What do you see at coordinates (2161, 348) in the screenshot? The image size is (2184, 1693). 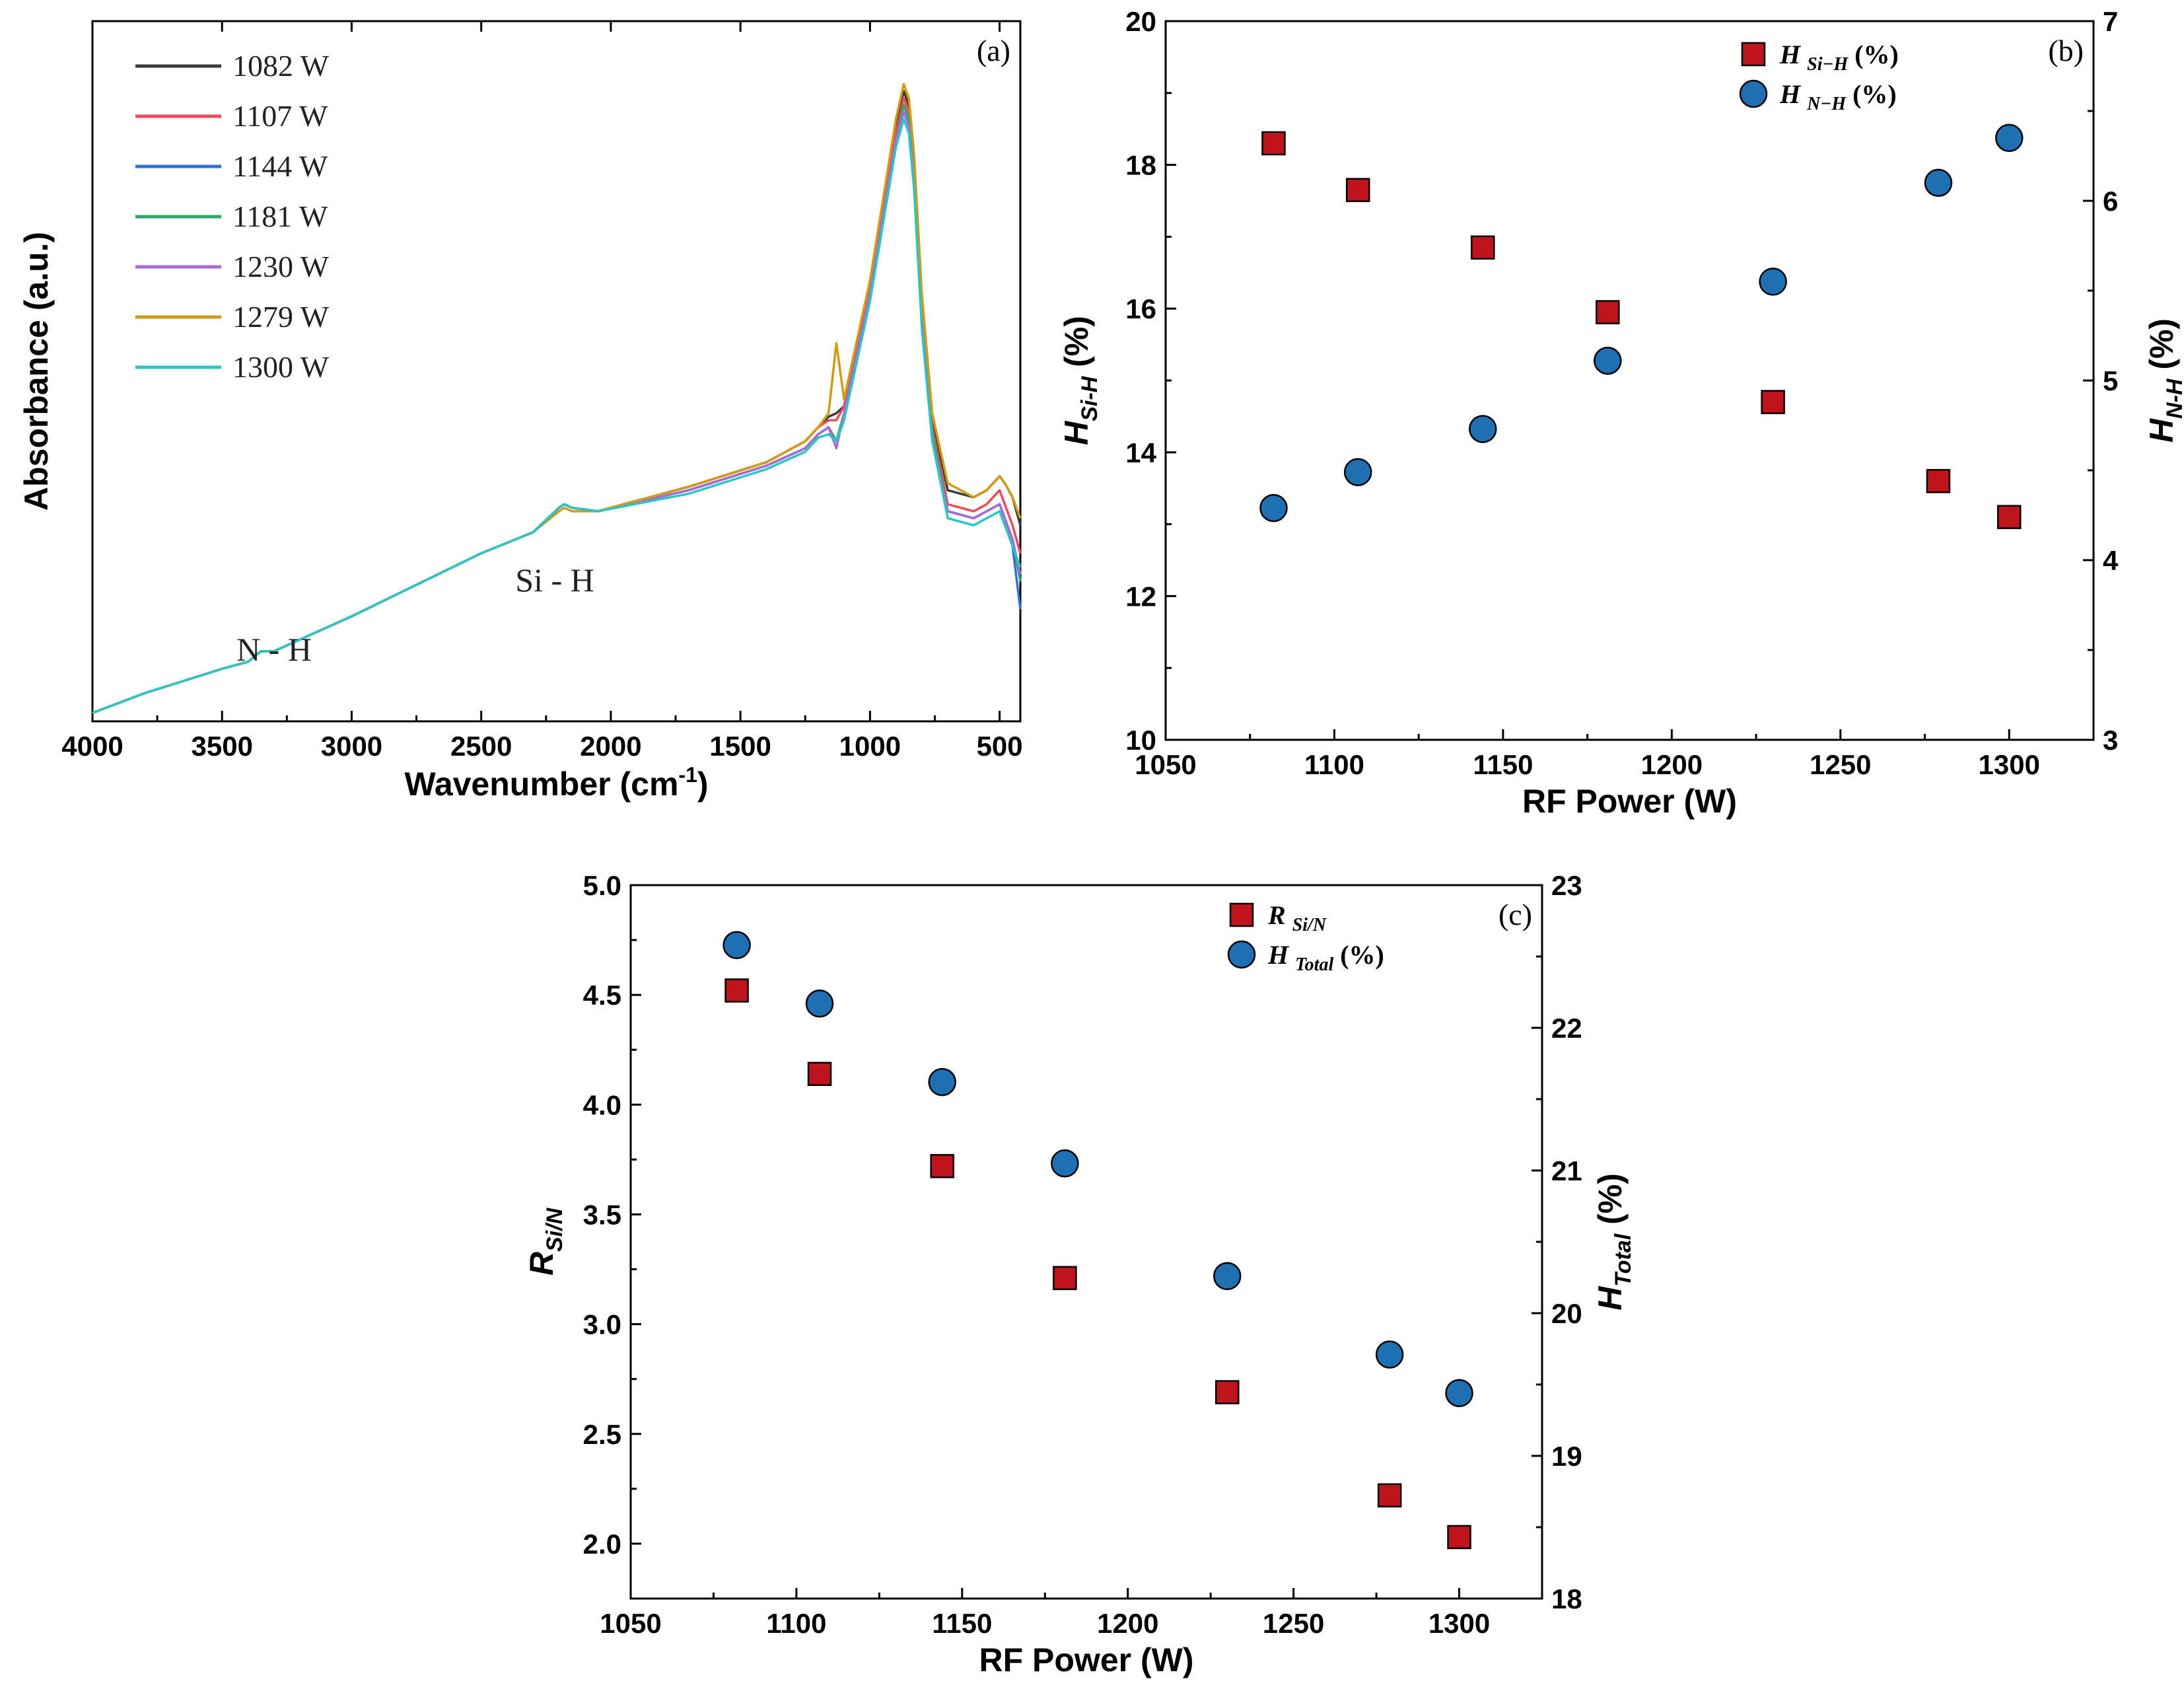 I see `panel-b-y2-axis-title-end: (%)` at bounding box center [2161, 348].